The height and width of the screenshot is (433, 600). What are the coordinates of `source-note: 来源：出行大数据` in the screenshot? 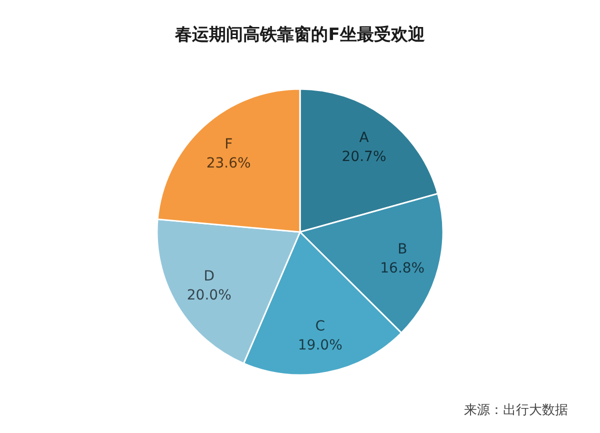 It's located at (516, 410).